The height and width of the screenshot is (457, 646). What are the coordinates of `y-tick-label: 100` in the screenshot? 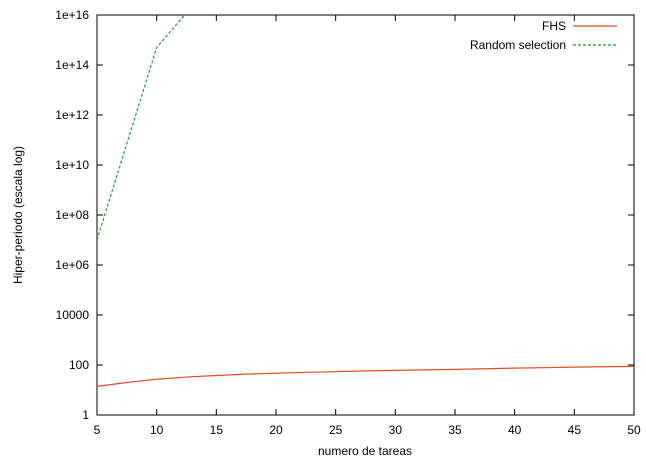 It's located at (79, 365).